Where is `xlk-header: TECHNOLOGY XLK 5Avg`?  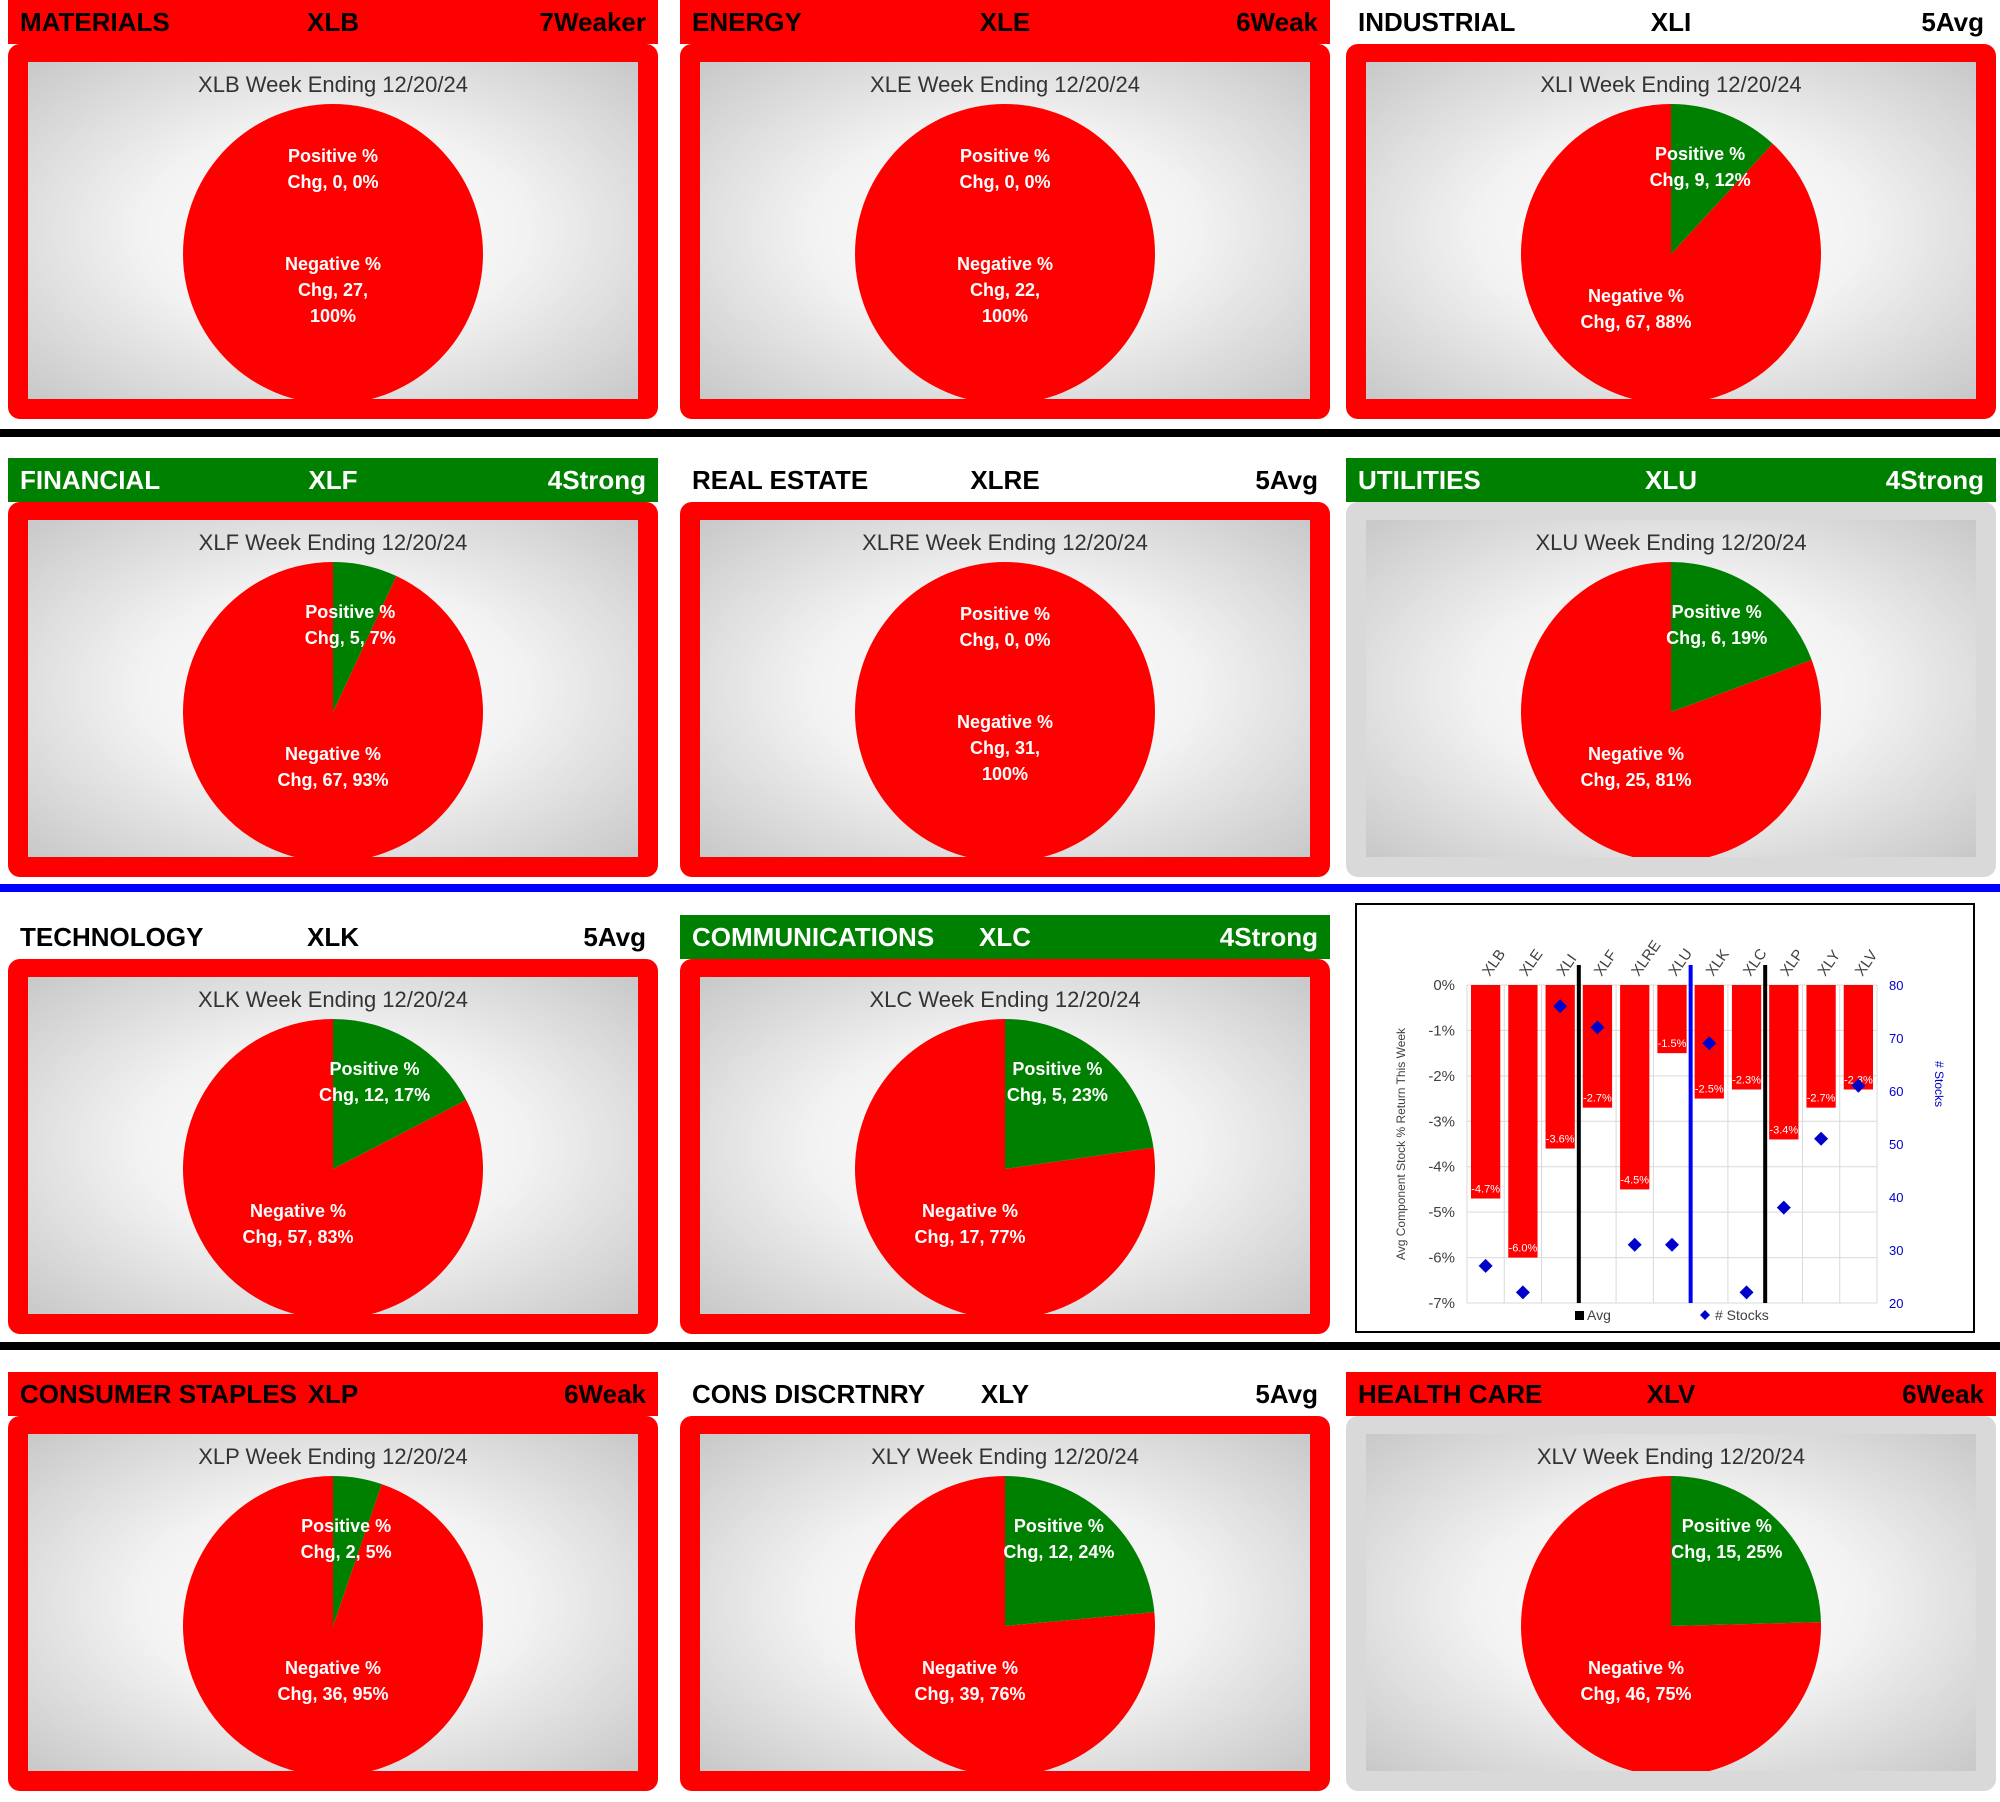
xlk-header: TECHNOLOGY XLK 5Avg is located at coordinates (333, 937).